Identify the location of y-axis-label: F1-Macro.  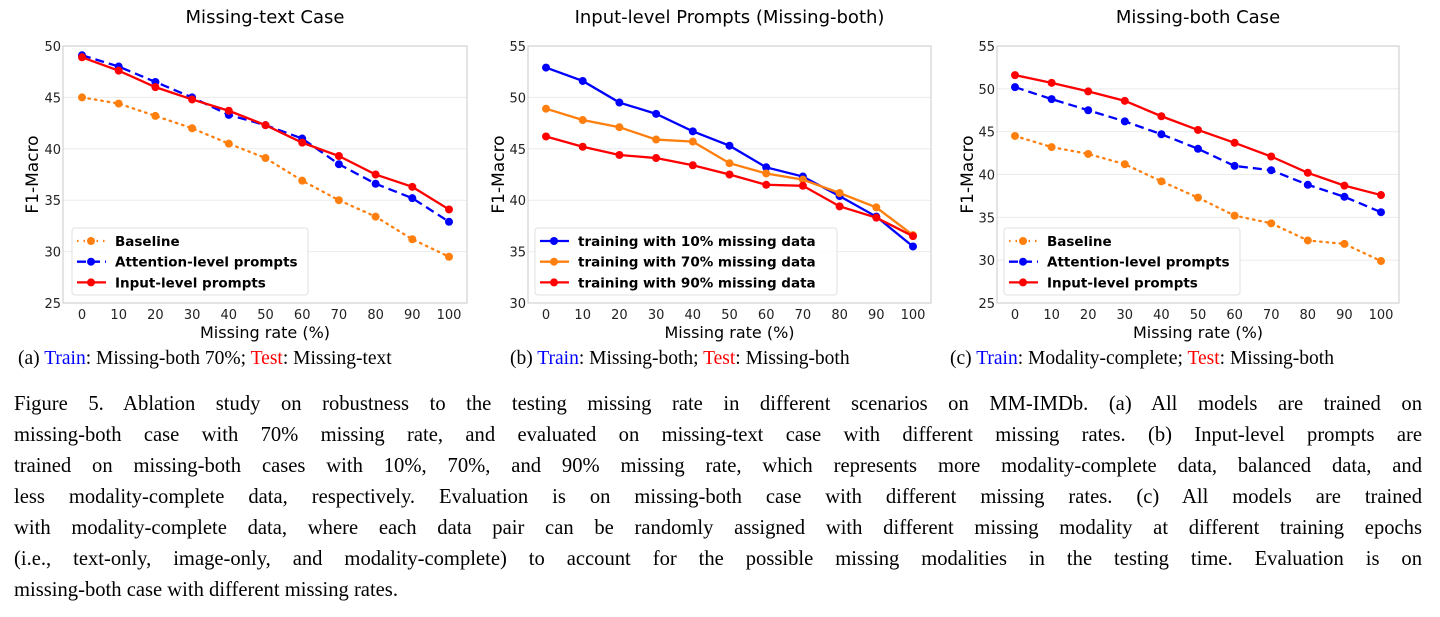
(968, 174).